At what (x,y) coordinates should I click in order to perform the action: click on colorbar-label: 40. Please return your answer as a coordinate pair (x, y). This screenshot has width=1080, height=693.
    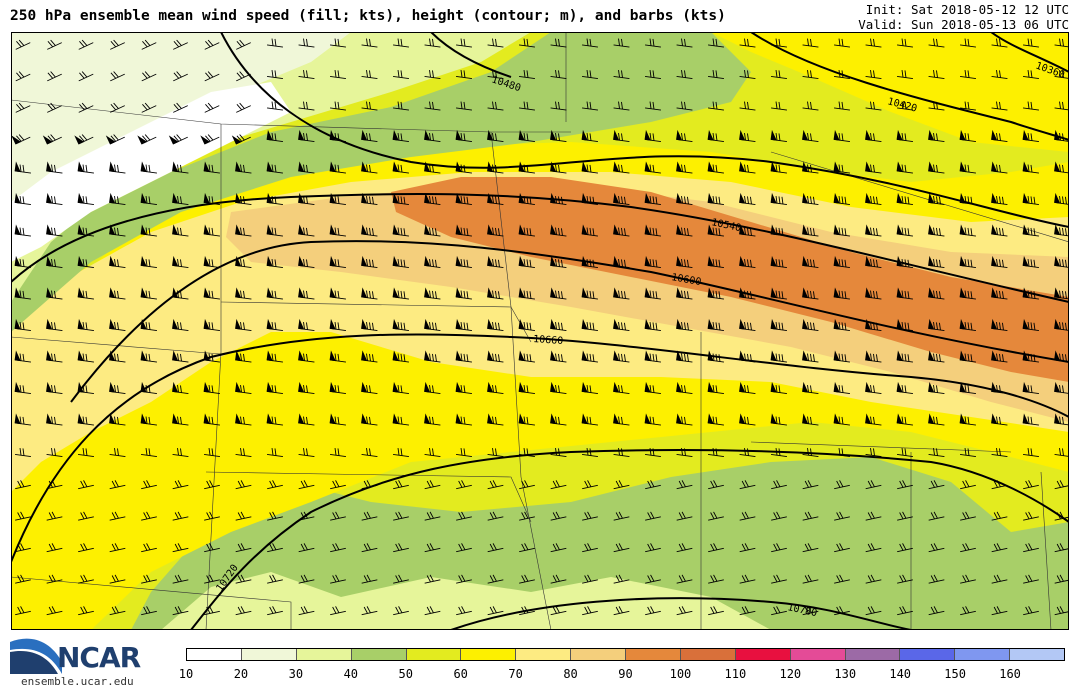
    Looking at the image, I should click on (351, 674).